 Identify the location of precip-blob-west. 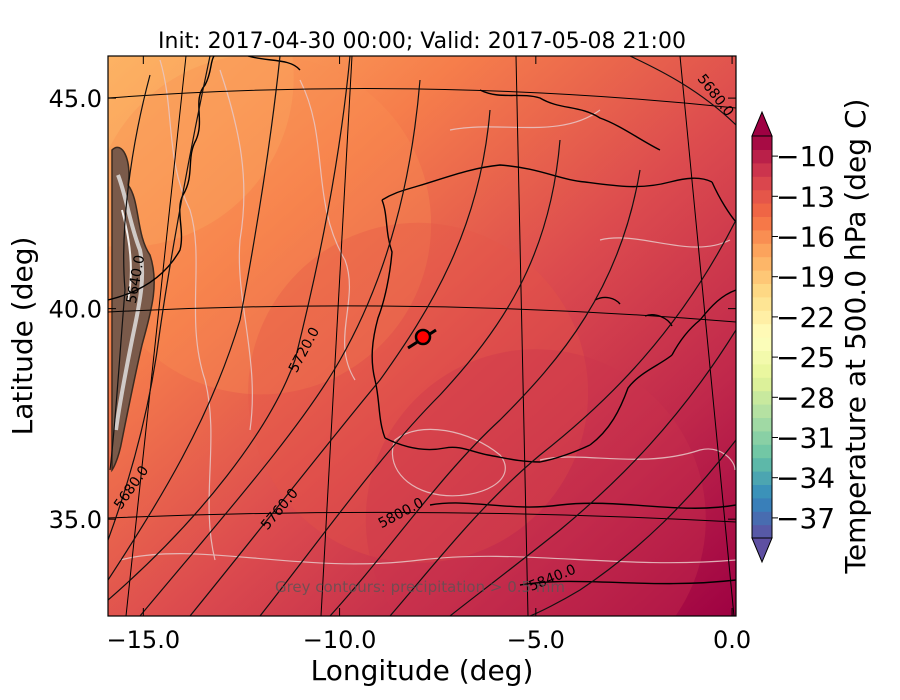
(133, 309).